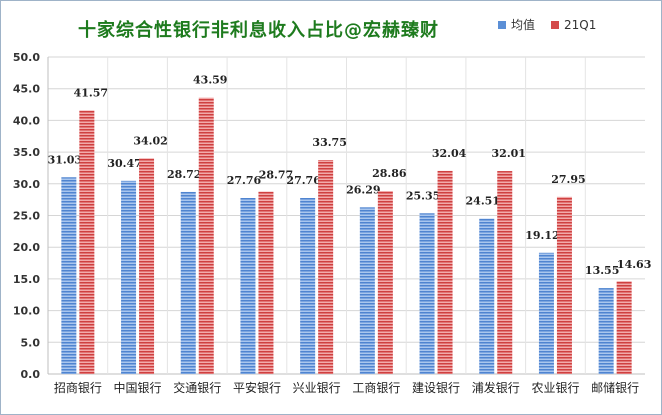  What do you see at coordinates (502, 24) in the screenshot?
I see `legend-swatch-avg` at bounding box center [502, 24].